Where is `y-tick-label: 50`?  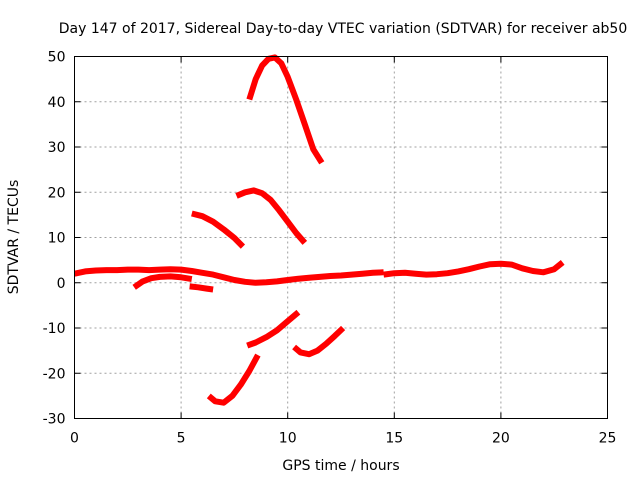 y-tick-label: 50 is located at coordinates (57, 58).